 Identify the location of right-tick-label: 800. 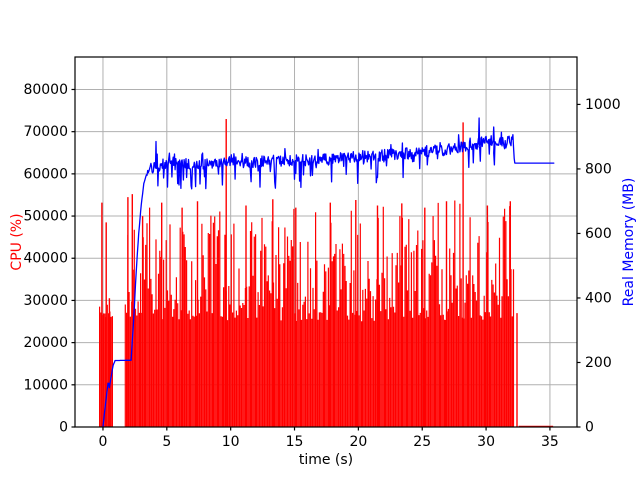
(598, 169).